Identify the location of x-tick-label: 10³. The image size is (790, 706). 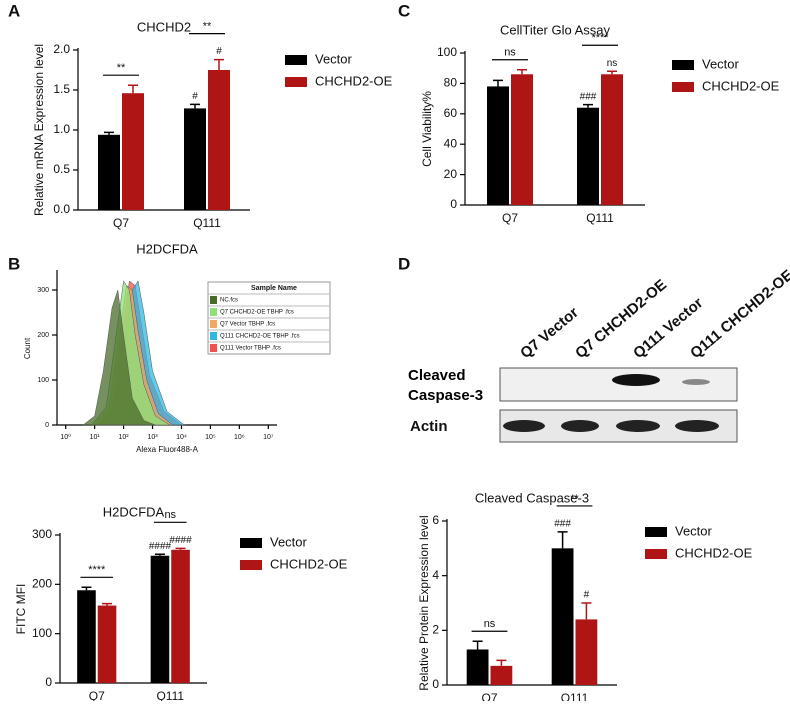
(152, 437).